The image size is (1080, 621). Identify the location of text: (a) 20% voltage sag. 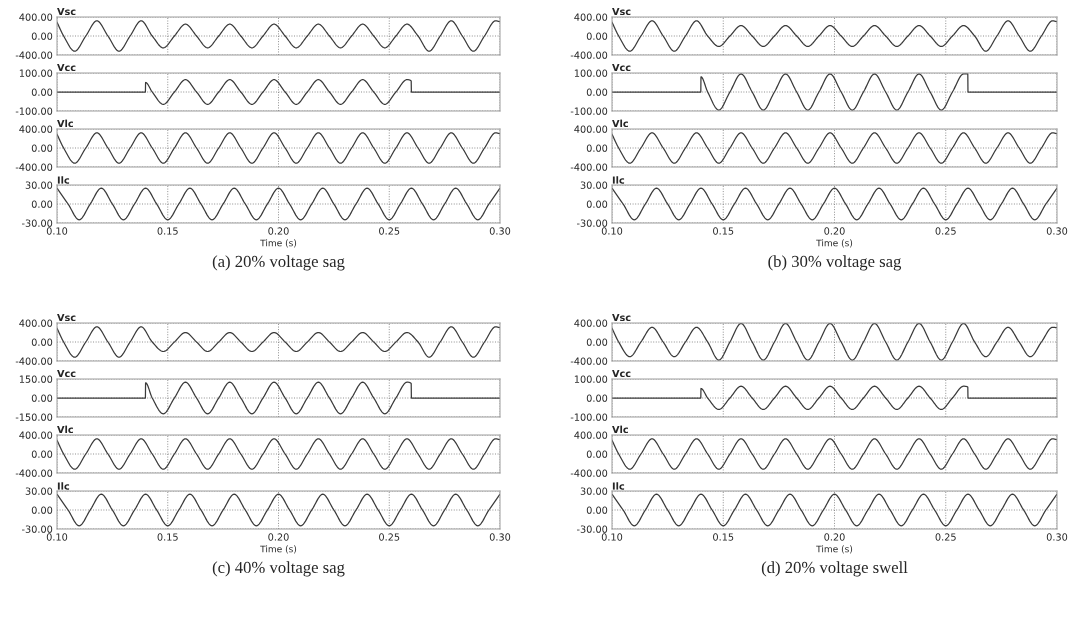
(278, 263).